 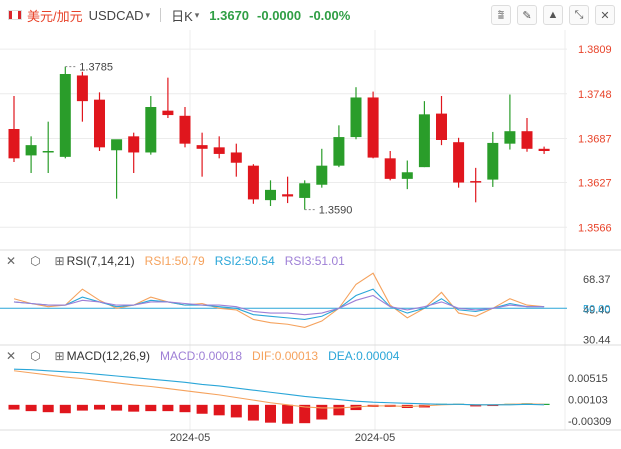 What do you see at coordinates (595, 50) in the screenshot?
I see `price-tick-label: 1.3809` at bounding box center [595, 50].